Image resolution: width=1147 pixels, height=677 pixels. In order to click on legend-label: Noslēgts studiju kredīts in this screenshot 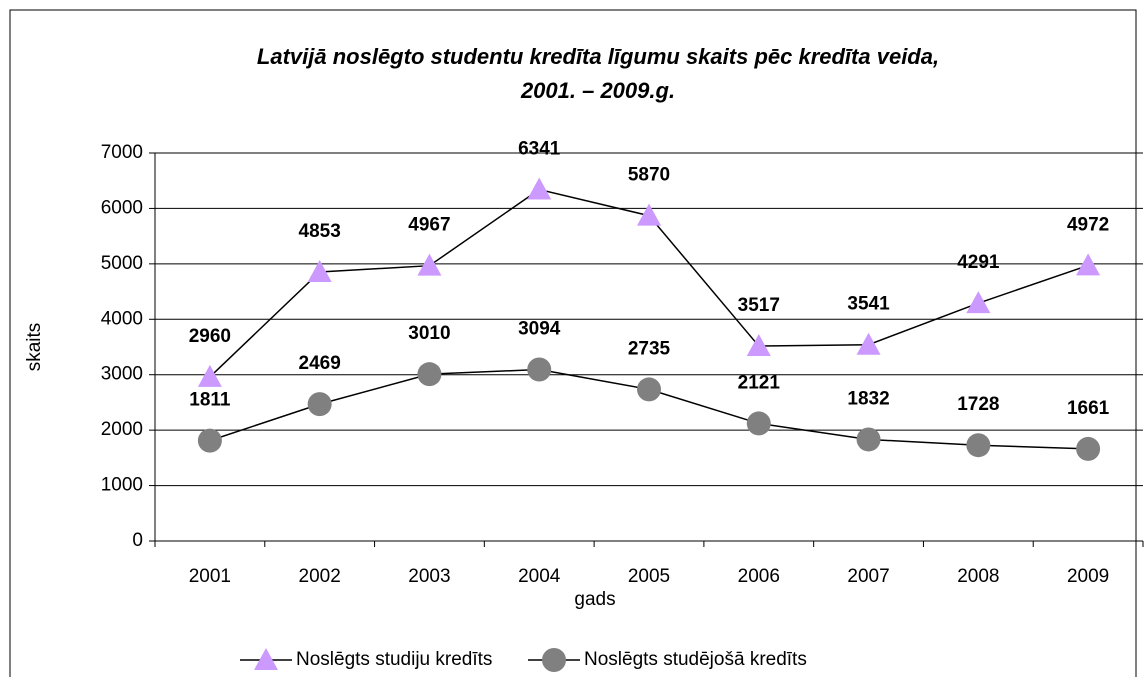, I will do `click(394, 659)`.